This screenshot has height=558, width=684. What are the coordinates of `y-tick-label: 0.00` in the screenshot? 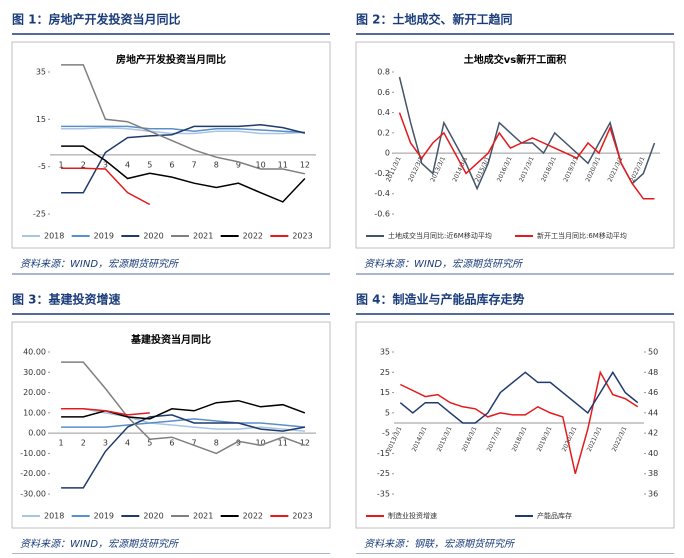 It's located at (37, 433).